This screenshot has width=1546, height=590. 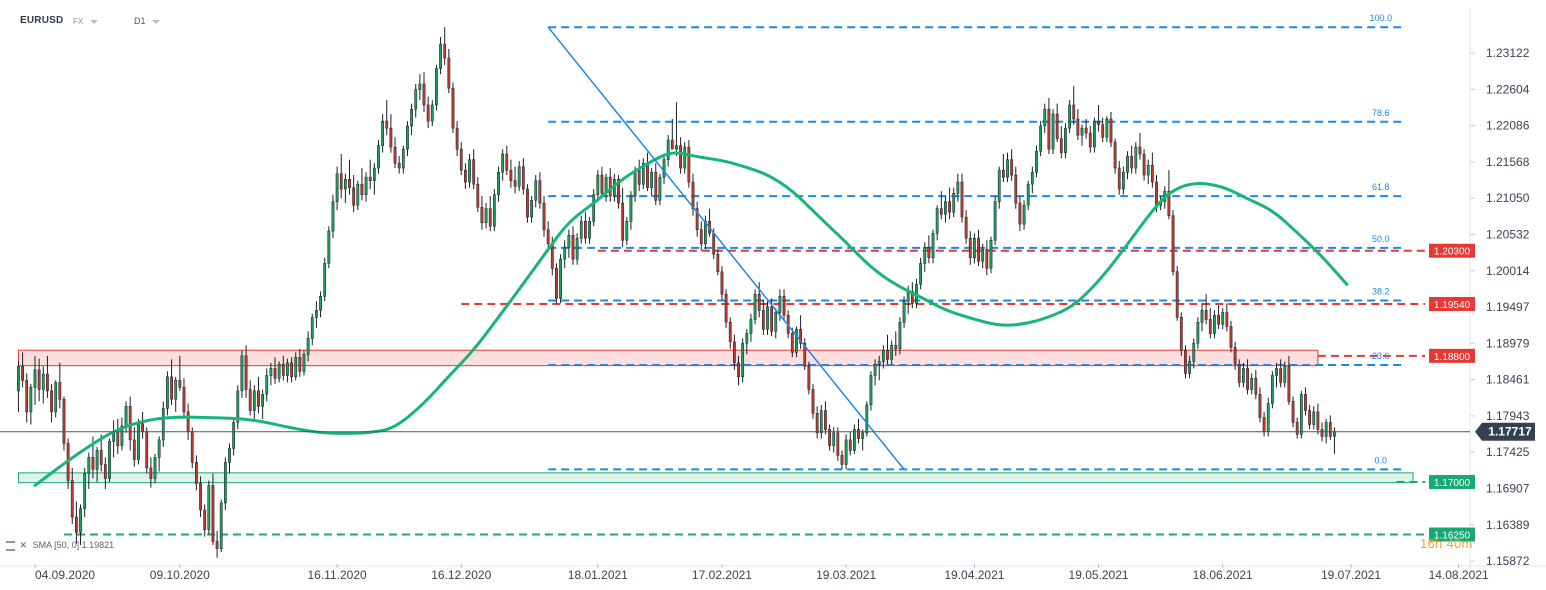 I want to click on indicator-legend: ✕ SMA [50, 0] 1.19821, so click(x=60, y=545).